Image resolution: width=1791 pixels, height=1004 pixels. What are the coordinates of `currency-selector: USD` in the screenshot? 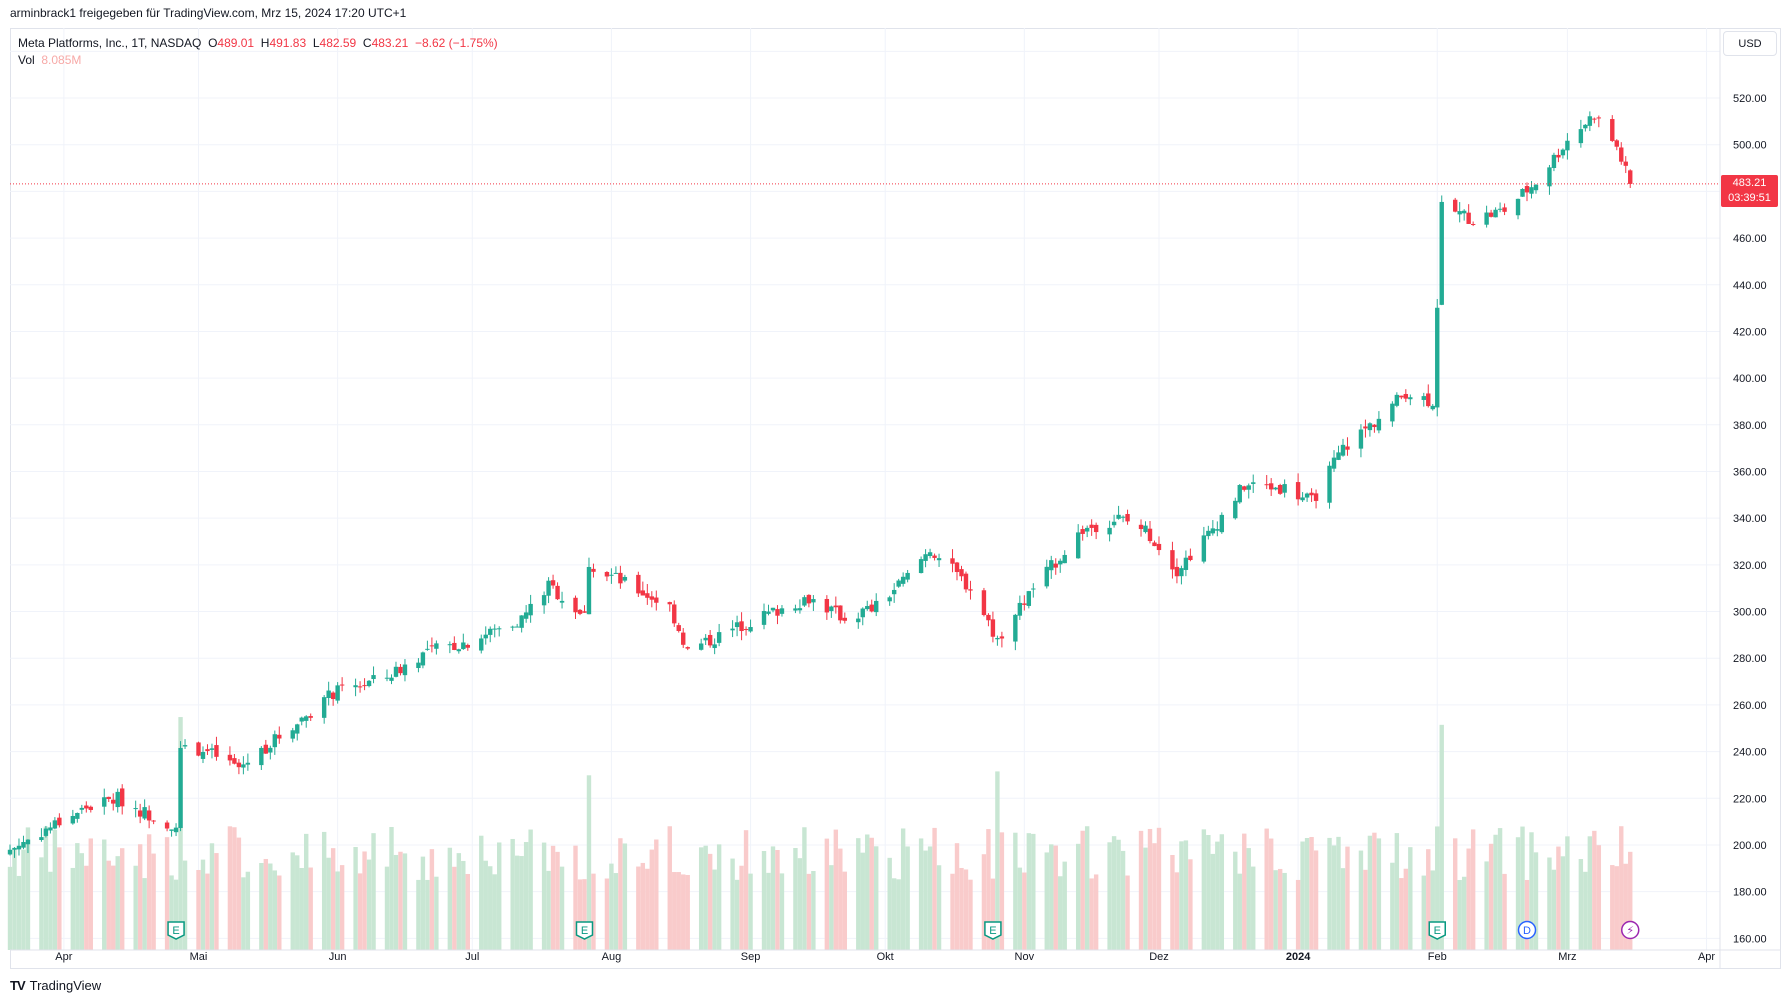 It's located at (1750, 43).